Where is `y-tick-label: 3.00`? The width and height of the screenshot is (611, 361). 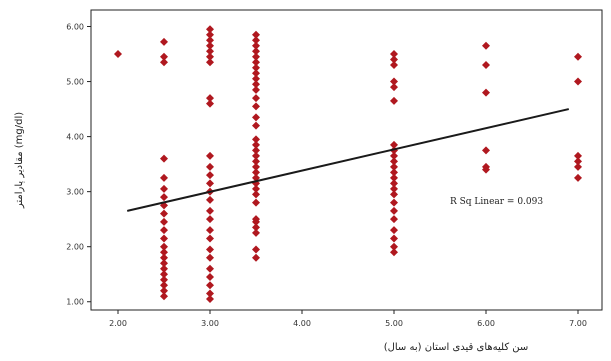
y-tick-label: 3.00 is located at coordinates (75, 192).